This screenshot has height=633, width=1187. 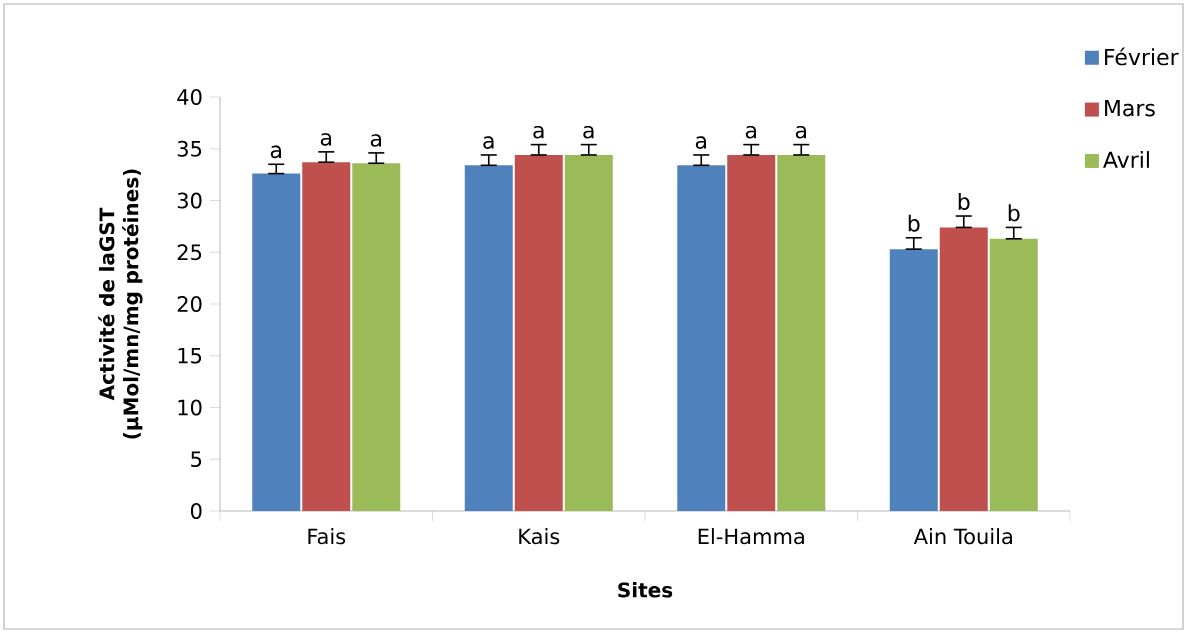 What do you see at coordinates (190, 407) in the screenshot?
I see `y-tick-label: 10` at bounding box center [190, 407].